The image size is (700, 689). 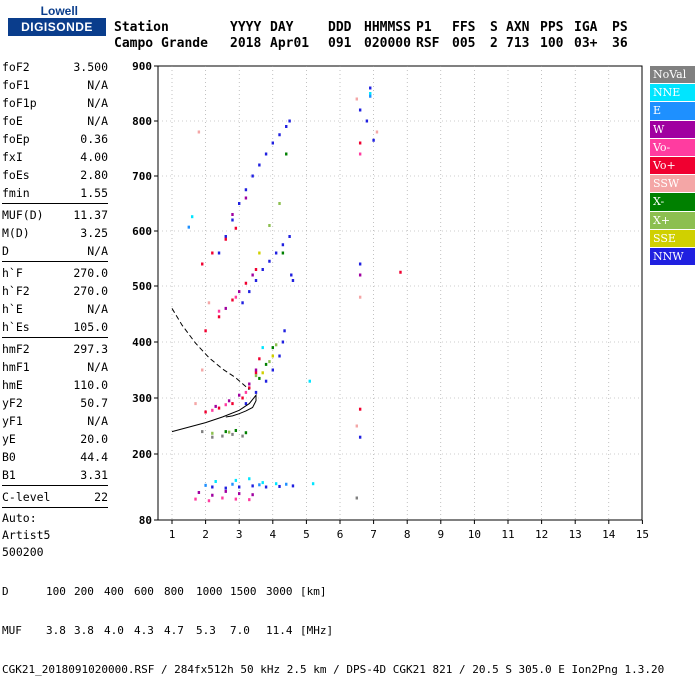 I want to click on param-name: foF1, so click(x=16, y=85).